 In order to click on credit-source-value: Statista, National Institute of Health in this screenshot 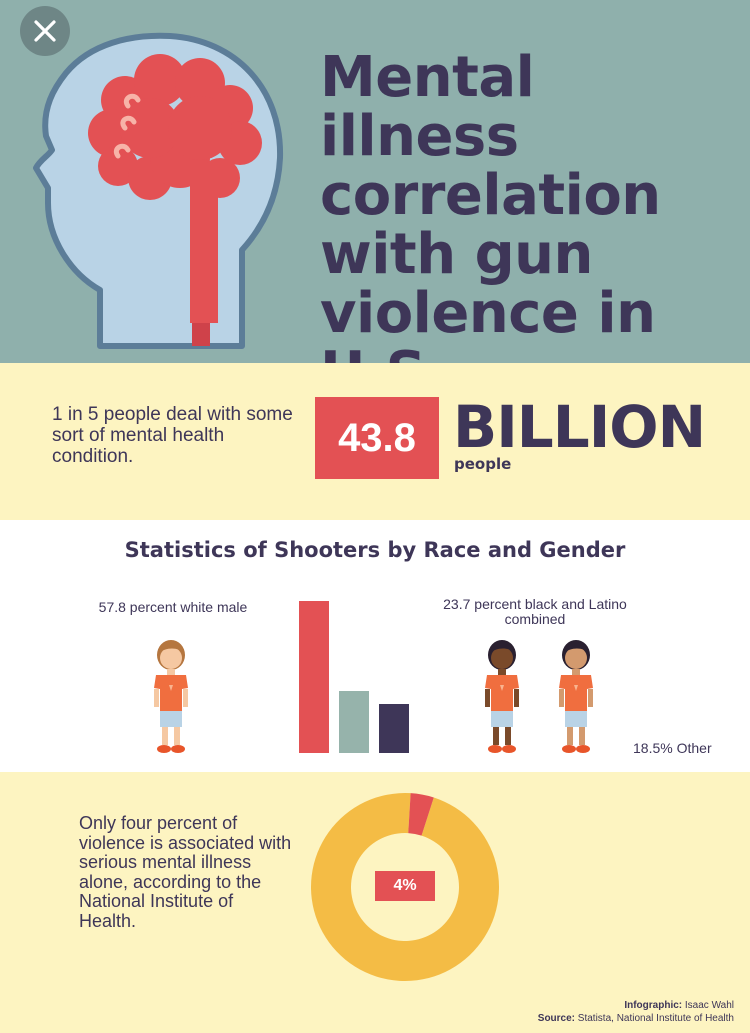, I will do `click(655, 1018)`.